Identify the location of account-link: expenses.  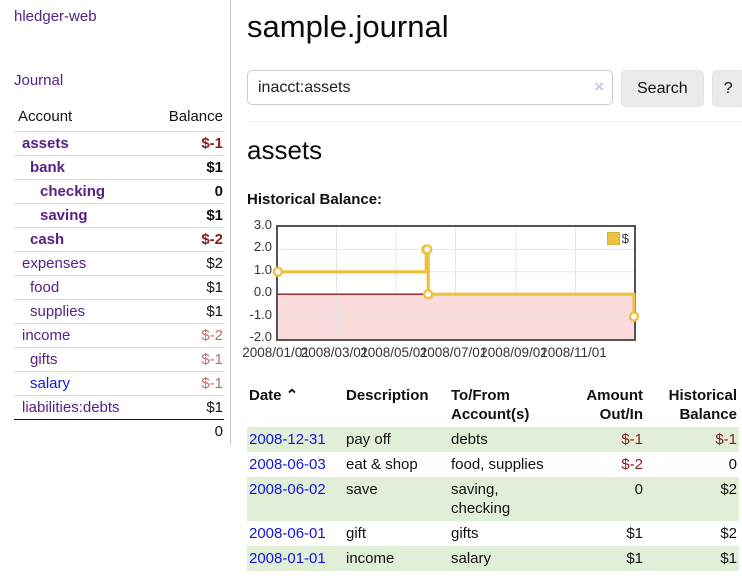
(54, 263).